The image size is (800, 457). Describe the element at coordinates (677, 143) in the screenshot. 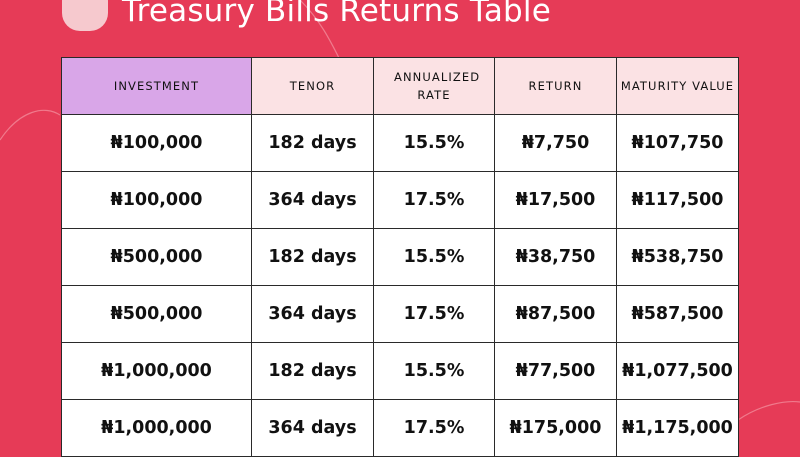

I see `cell-maturity-value: ₦107,750` at that location.